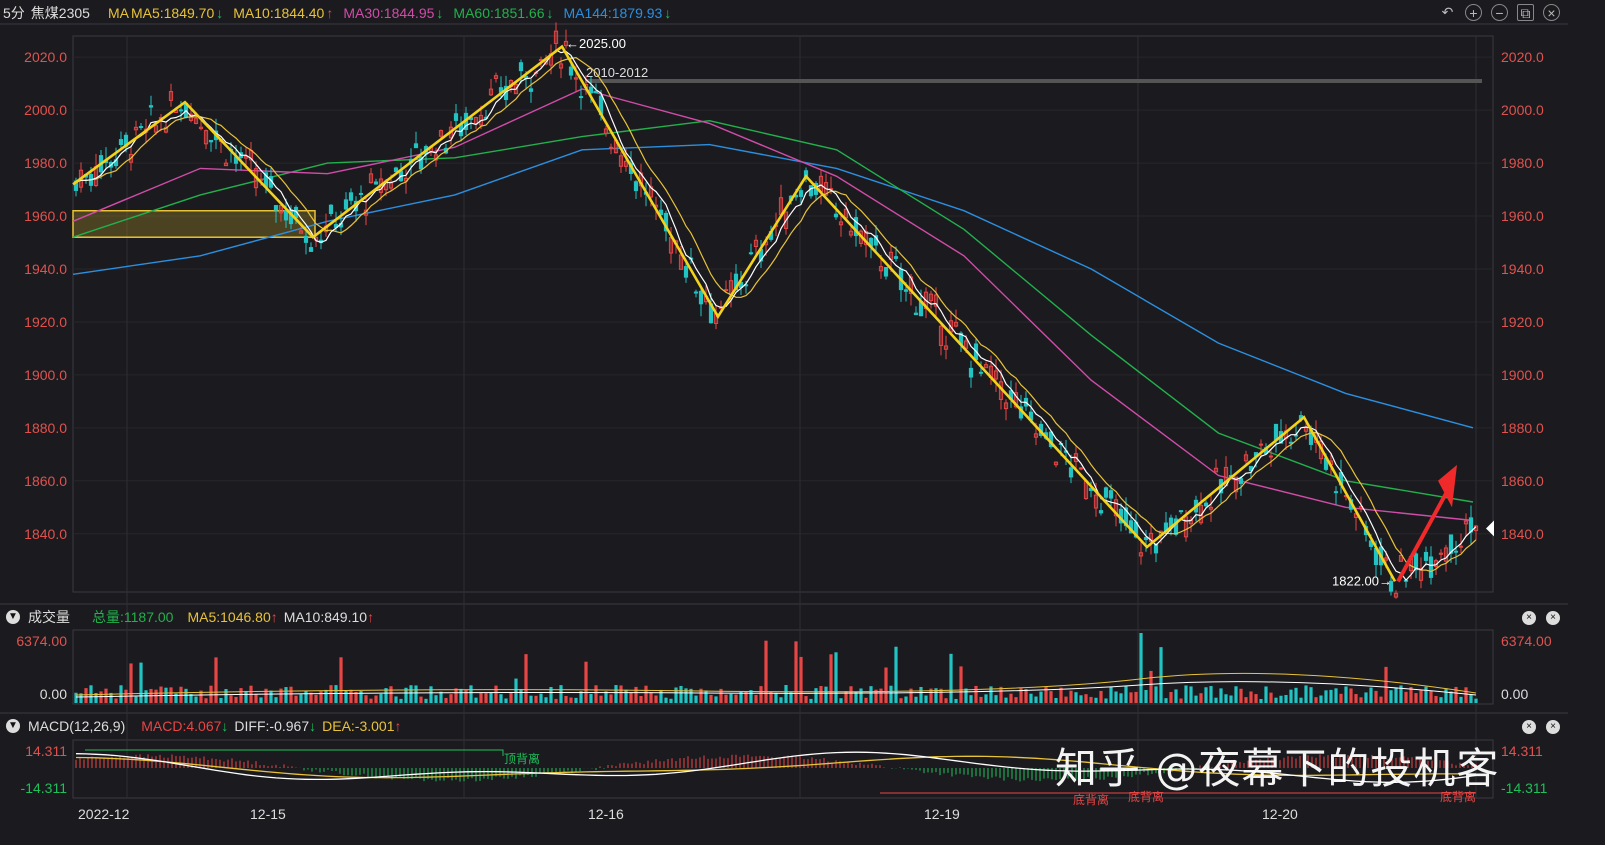  What do you see at coordinates (1447, 12) in the screenshot?
I see `undo-icon: ↶` at bounding box center [1447, 12].